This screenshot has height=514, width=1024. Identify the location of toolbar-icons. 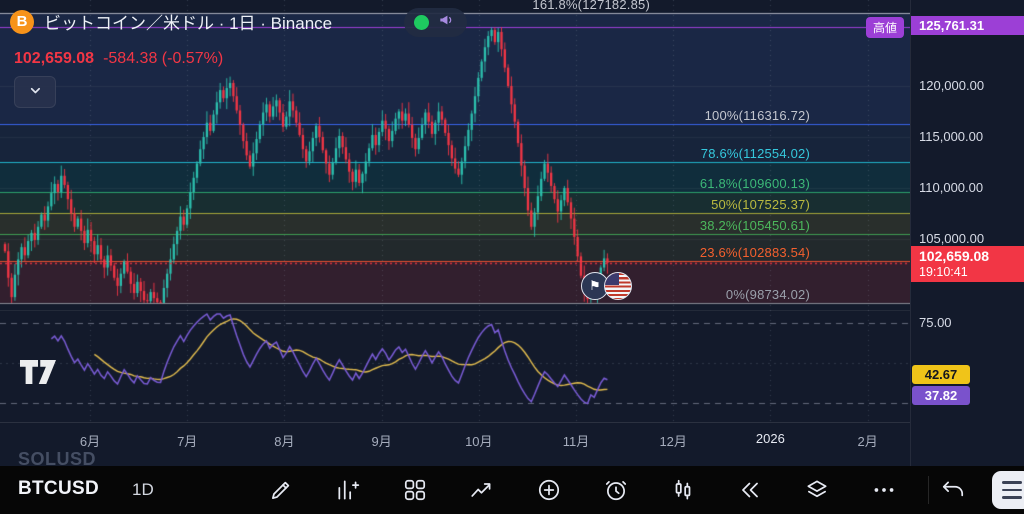
(512, 490).